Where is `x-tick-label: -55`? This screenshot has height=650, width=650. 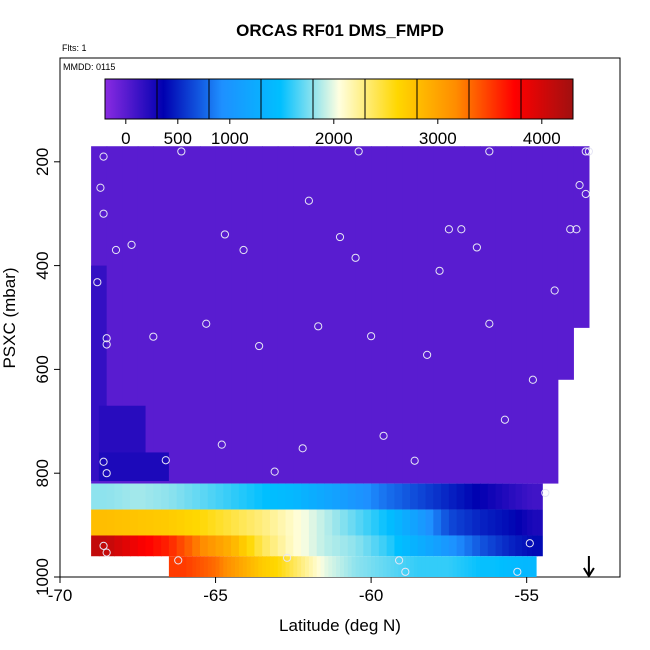
x-tick-label: -55 is located at coordinates (526, 595).